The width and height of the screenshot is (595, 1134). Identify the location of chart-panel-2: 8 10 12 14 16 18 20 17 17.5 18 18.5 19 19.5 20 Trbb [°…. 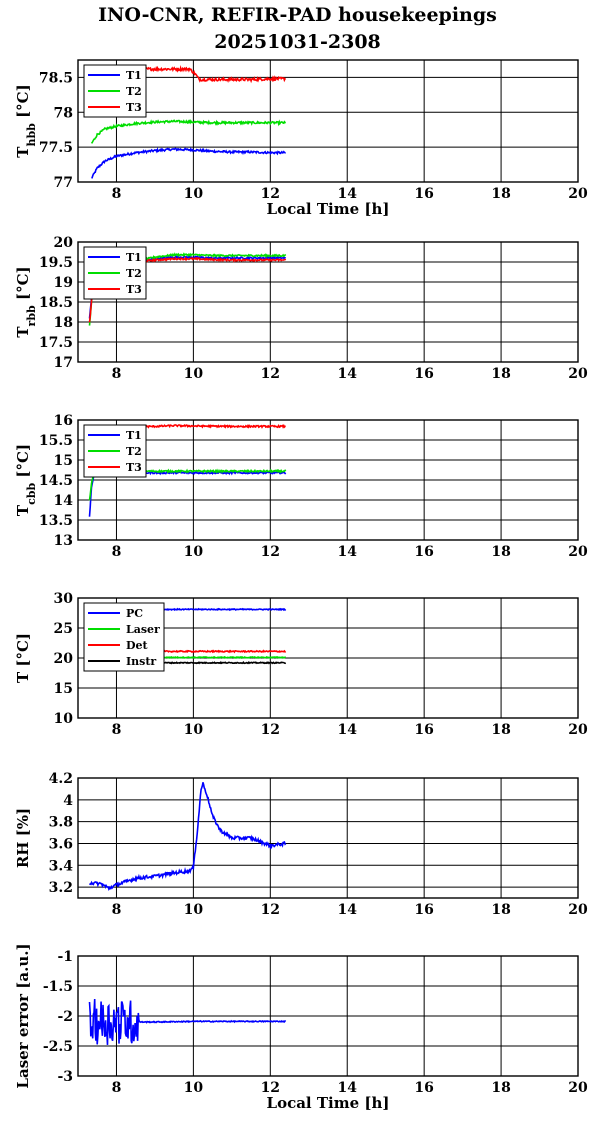
(301, 308).